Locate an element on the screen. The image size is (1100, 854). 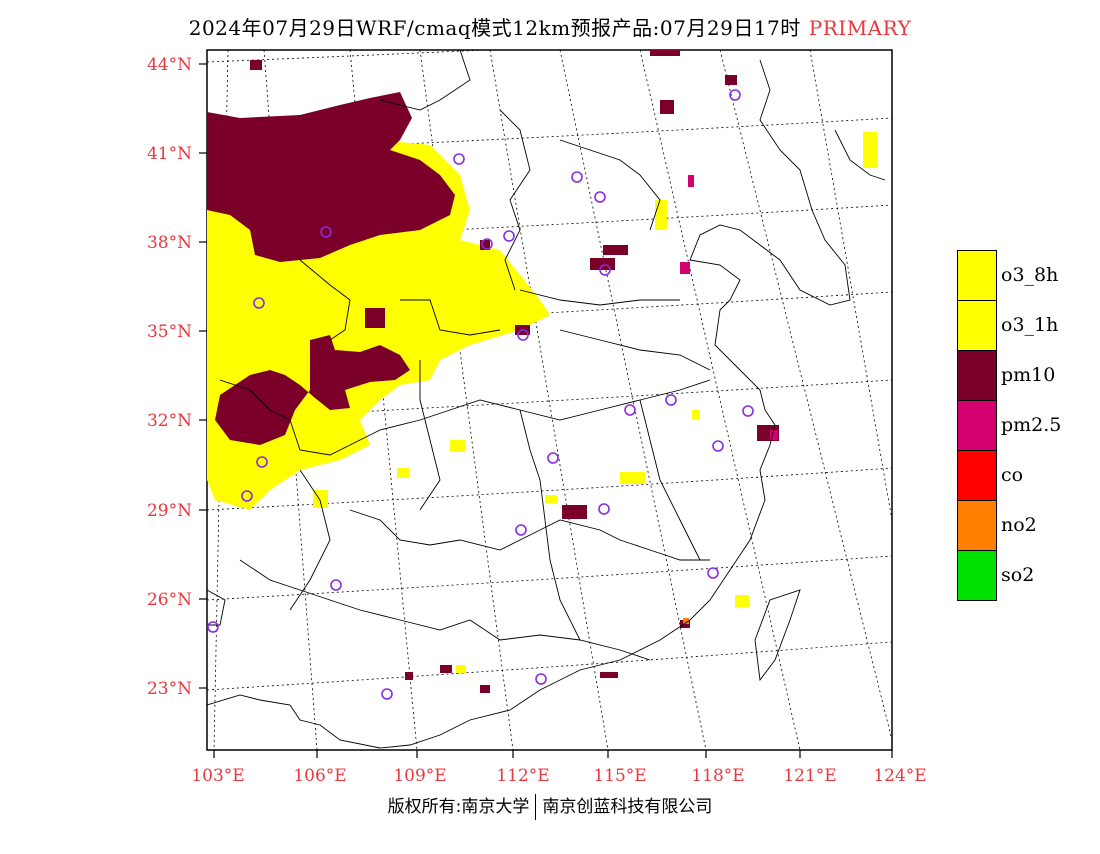
legend-label: so2 is located at coordinates (1018, 575).